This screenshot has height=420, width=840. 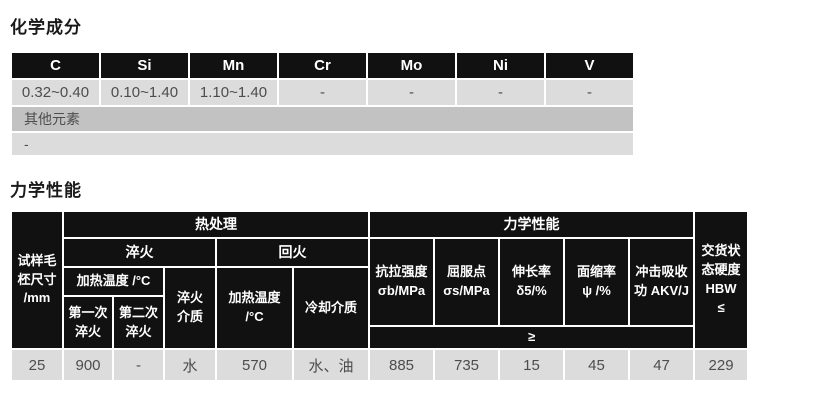 I want to click on section-title-mechanical-properties: 力学性能, so click(x=46, y=190).